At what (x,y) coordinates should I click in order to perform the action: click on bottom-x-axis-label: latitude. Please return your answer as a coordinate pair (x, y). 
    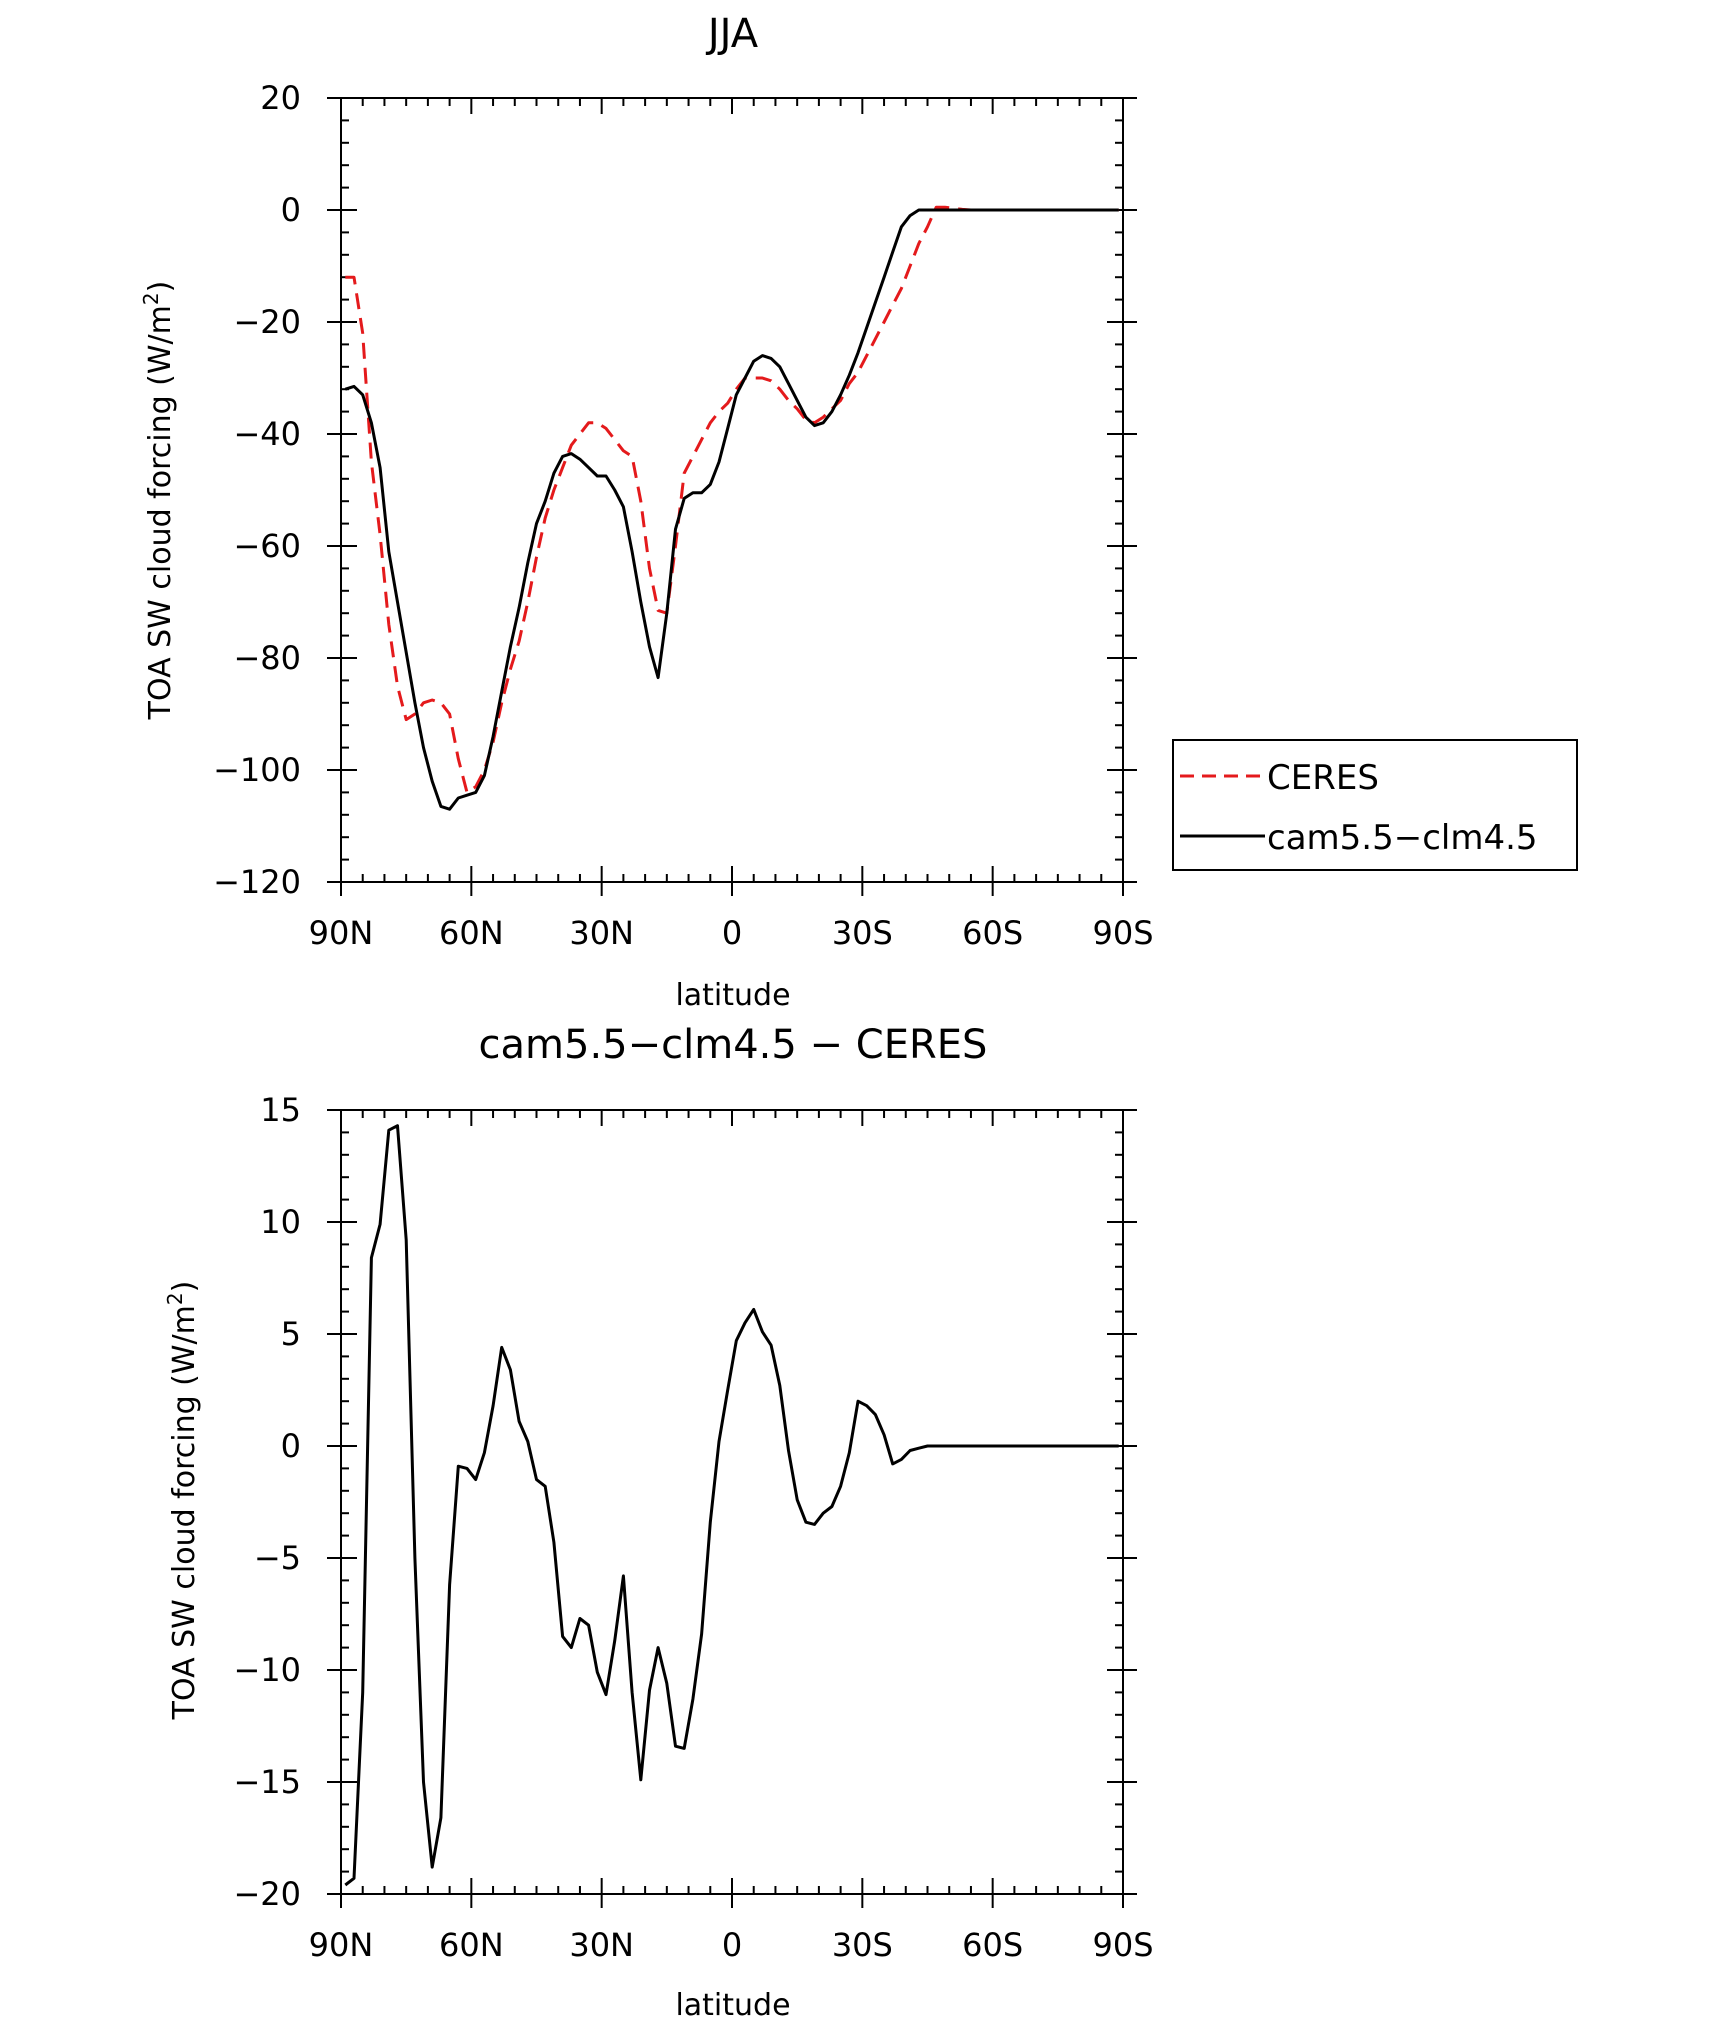
    Looking at the image, I should click on (732, 2004).